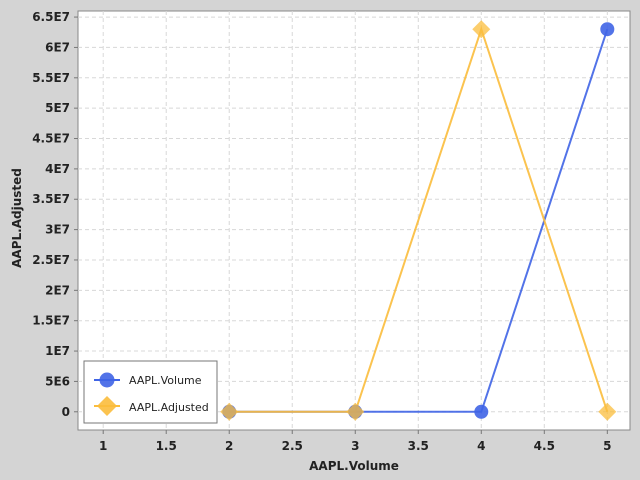 This screenshot has height=480, width=640. What do you see at coordinates (481, 446) in the screenshot?
I see `x-tick-label: 4` at bounding box center [481, 446].